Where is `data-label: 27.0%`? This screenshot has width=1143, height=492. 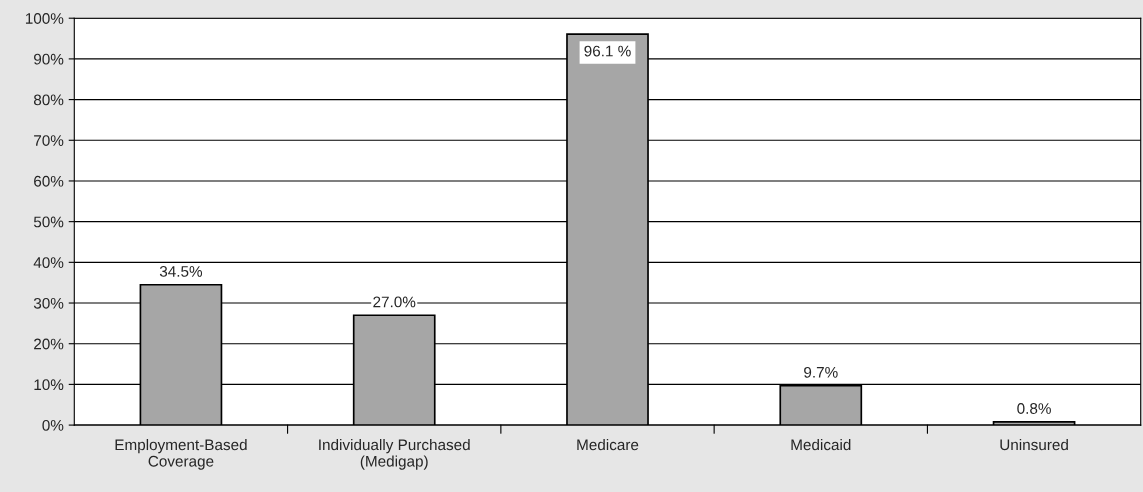
data-label: 27.0% is located at coordinates (394, 302).